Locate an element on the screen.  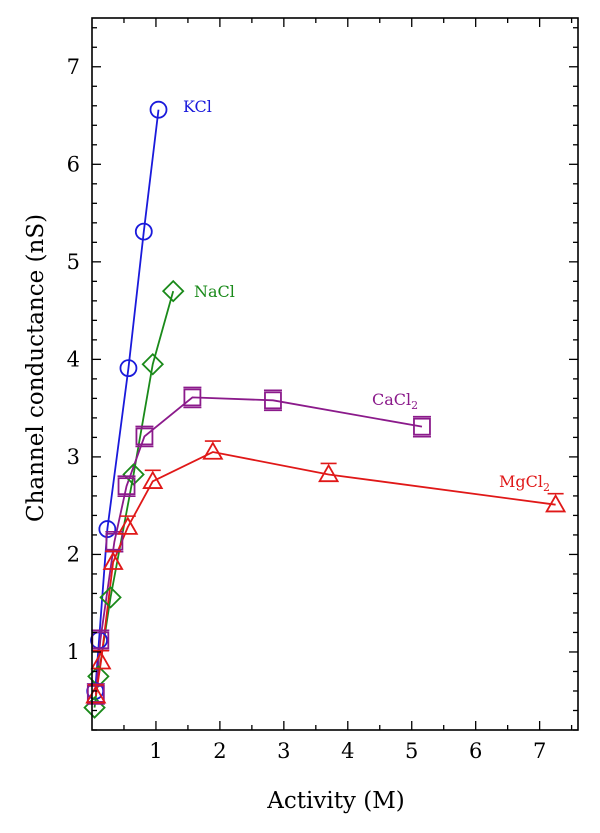
y-tick-label: 5 is located at coordinates (73, 262).